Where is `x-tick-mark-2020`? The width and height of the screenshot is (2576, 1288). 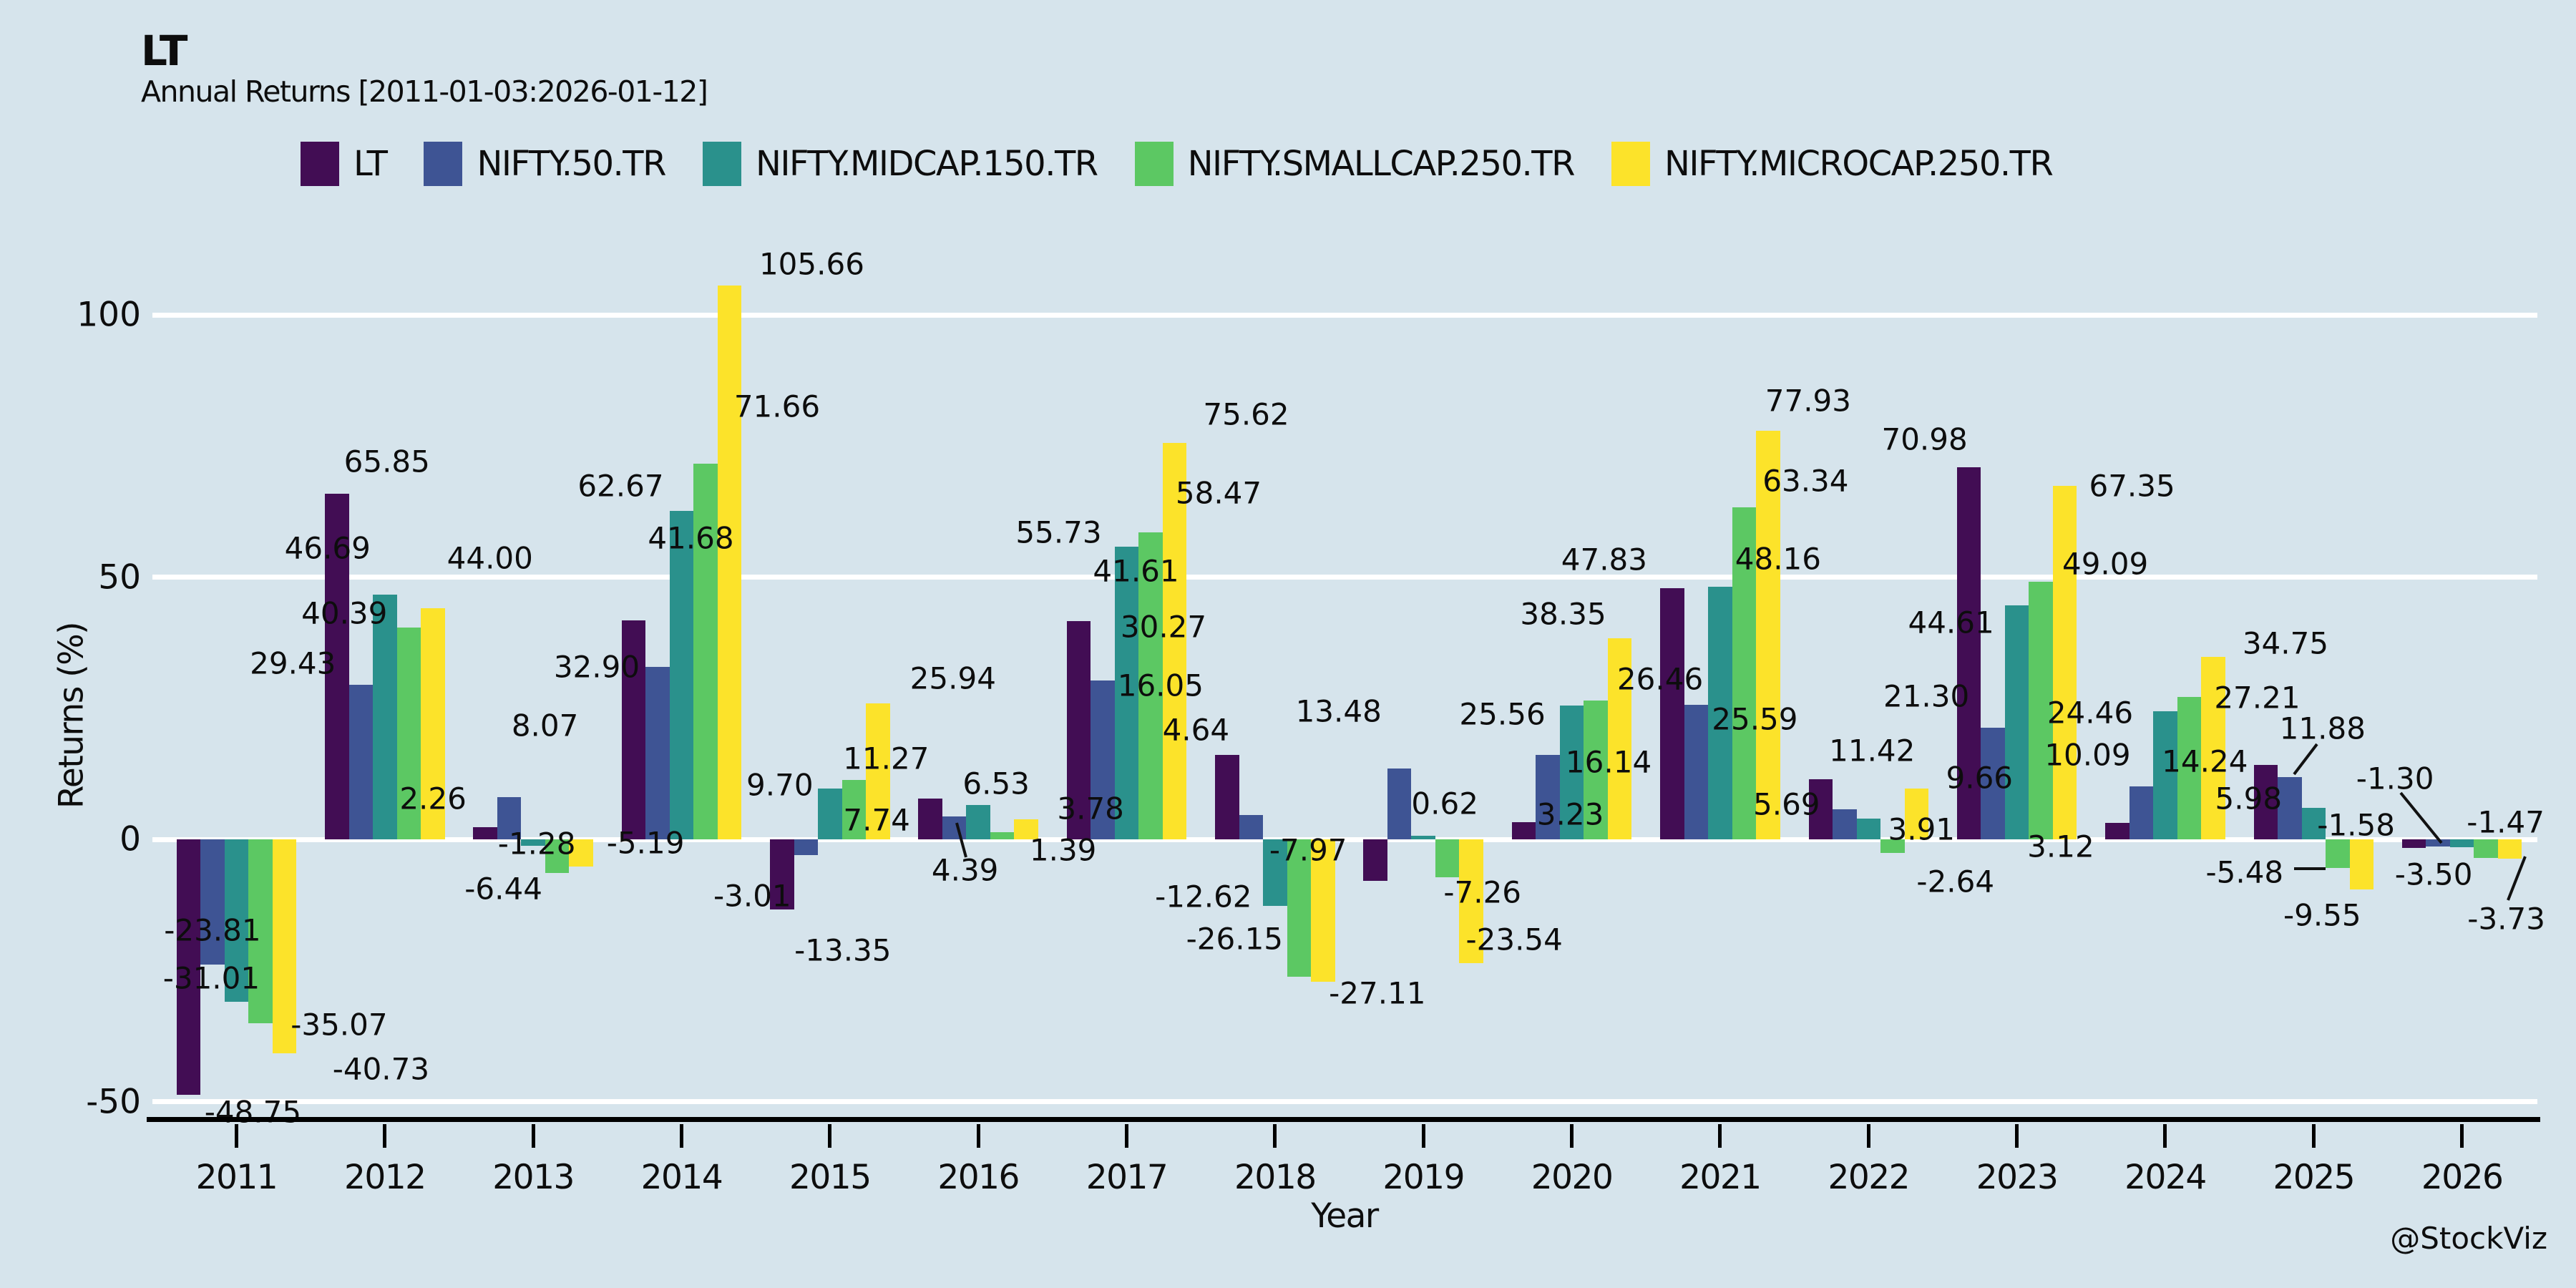
x-tick-mark-2020 is located at coordinates (1572, 1136).